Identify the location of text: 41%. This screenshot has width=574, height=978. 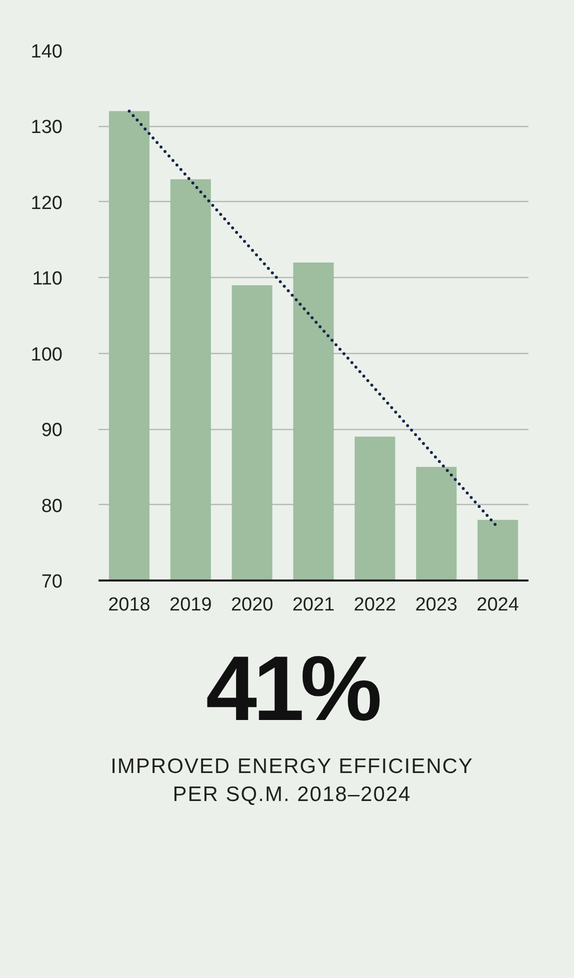
(292, 689).